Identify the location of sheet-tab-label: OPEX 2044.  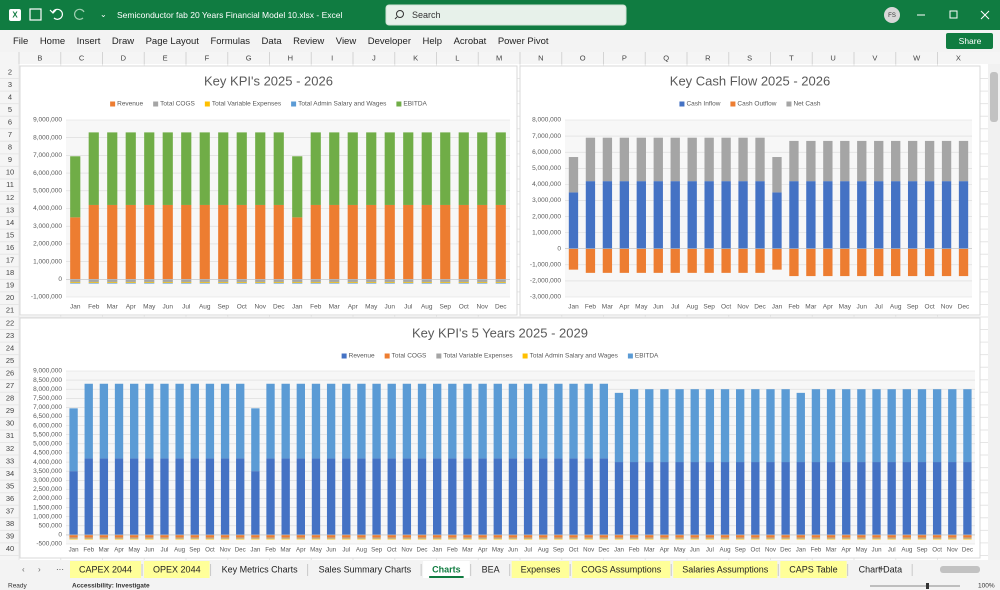
(177, 569).